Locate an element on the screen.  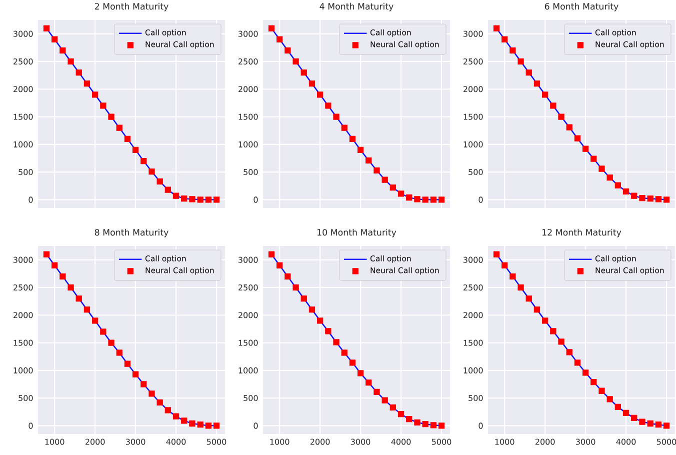
x-tick-label: 5000 is located at coordinates (666, 441).